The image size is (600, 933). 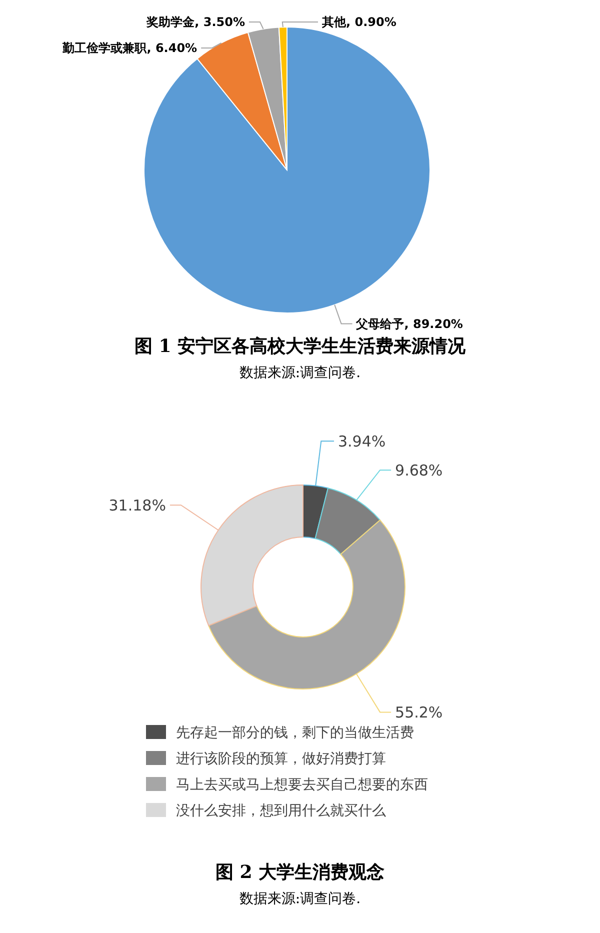 What do you see at coordinates (419, 712) in the screenshot?
I see `data-label: 55.2%` at bounding box center [419, 712].